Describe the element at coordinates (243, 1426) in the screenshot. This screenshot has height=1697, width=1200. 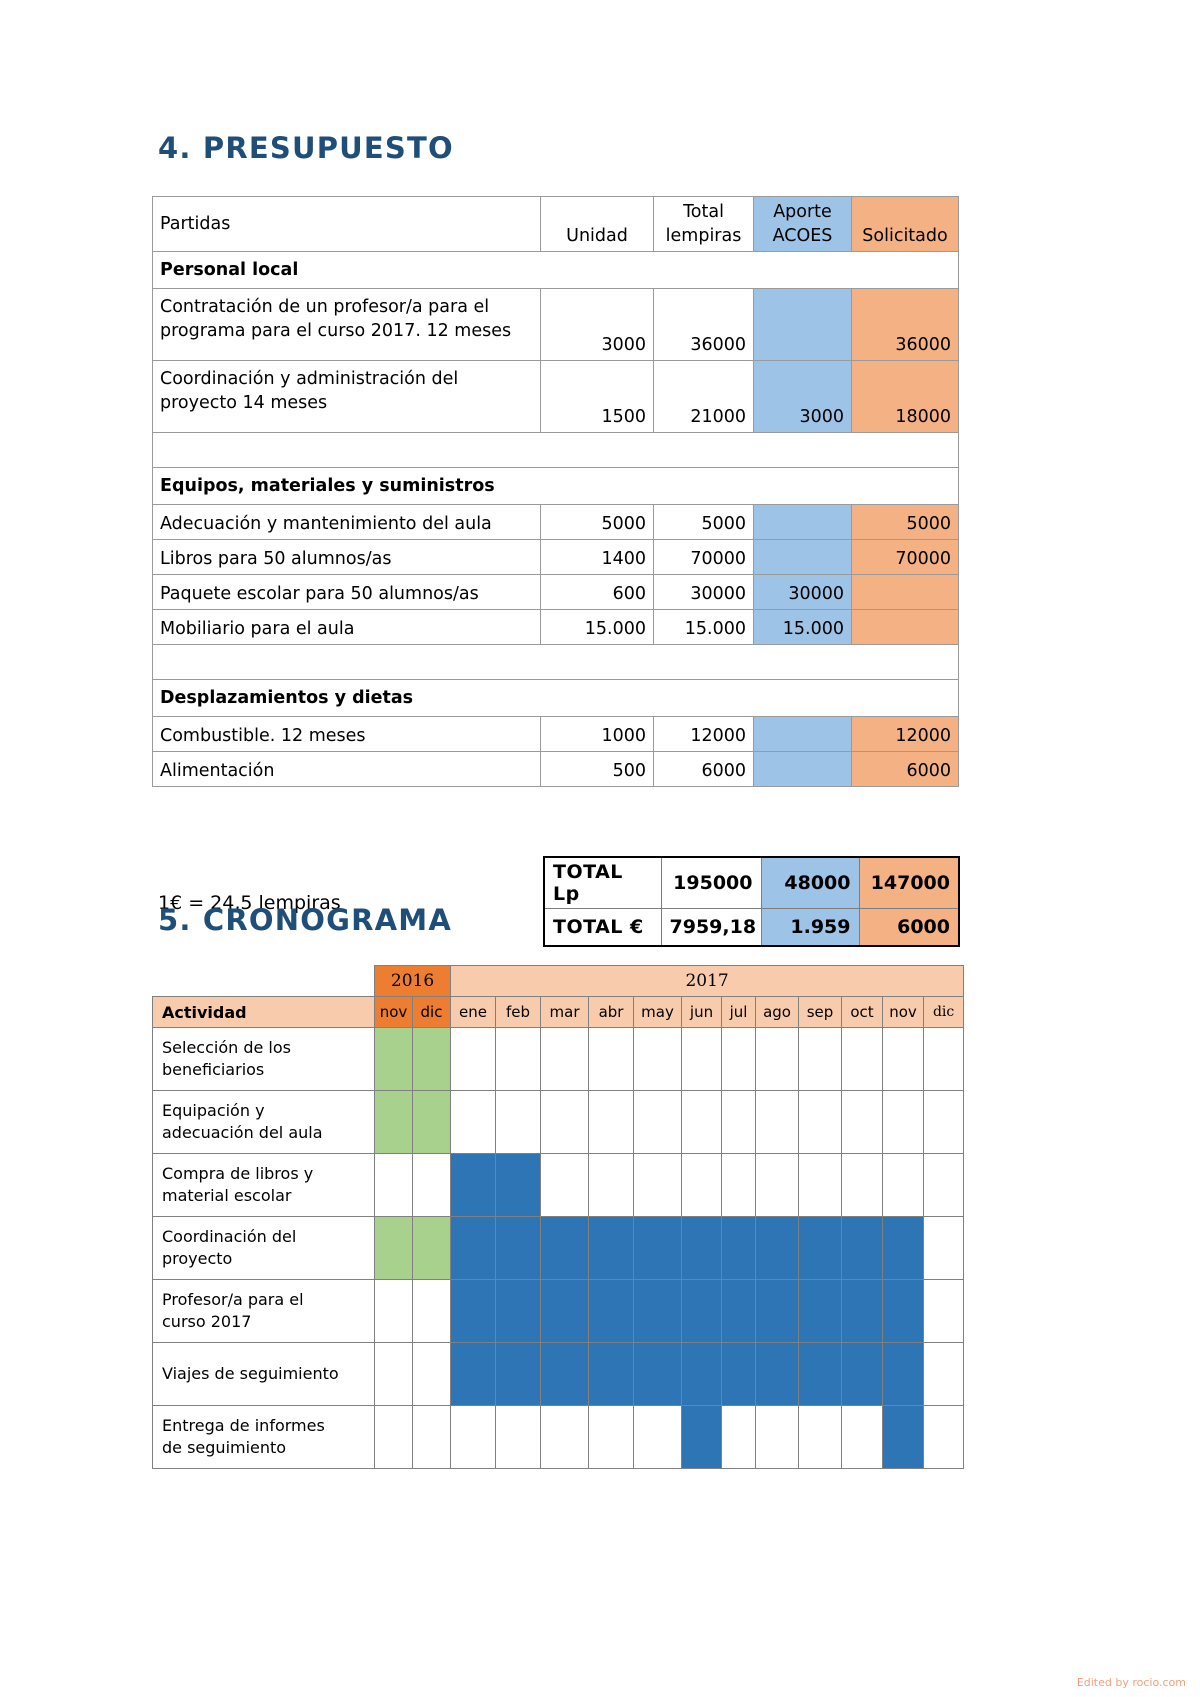
I see `gantt-activity-line1: Entrega de informes` at that location.